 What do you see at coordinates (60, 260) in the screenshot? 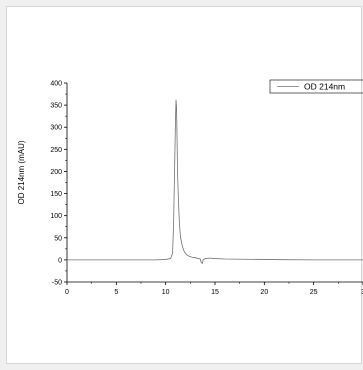
I see `y-tick-label: 0` at bounding box center [60, 260].